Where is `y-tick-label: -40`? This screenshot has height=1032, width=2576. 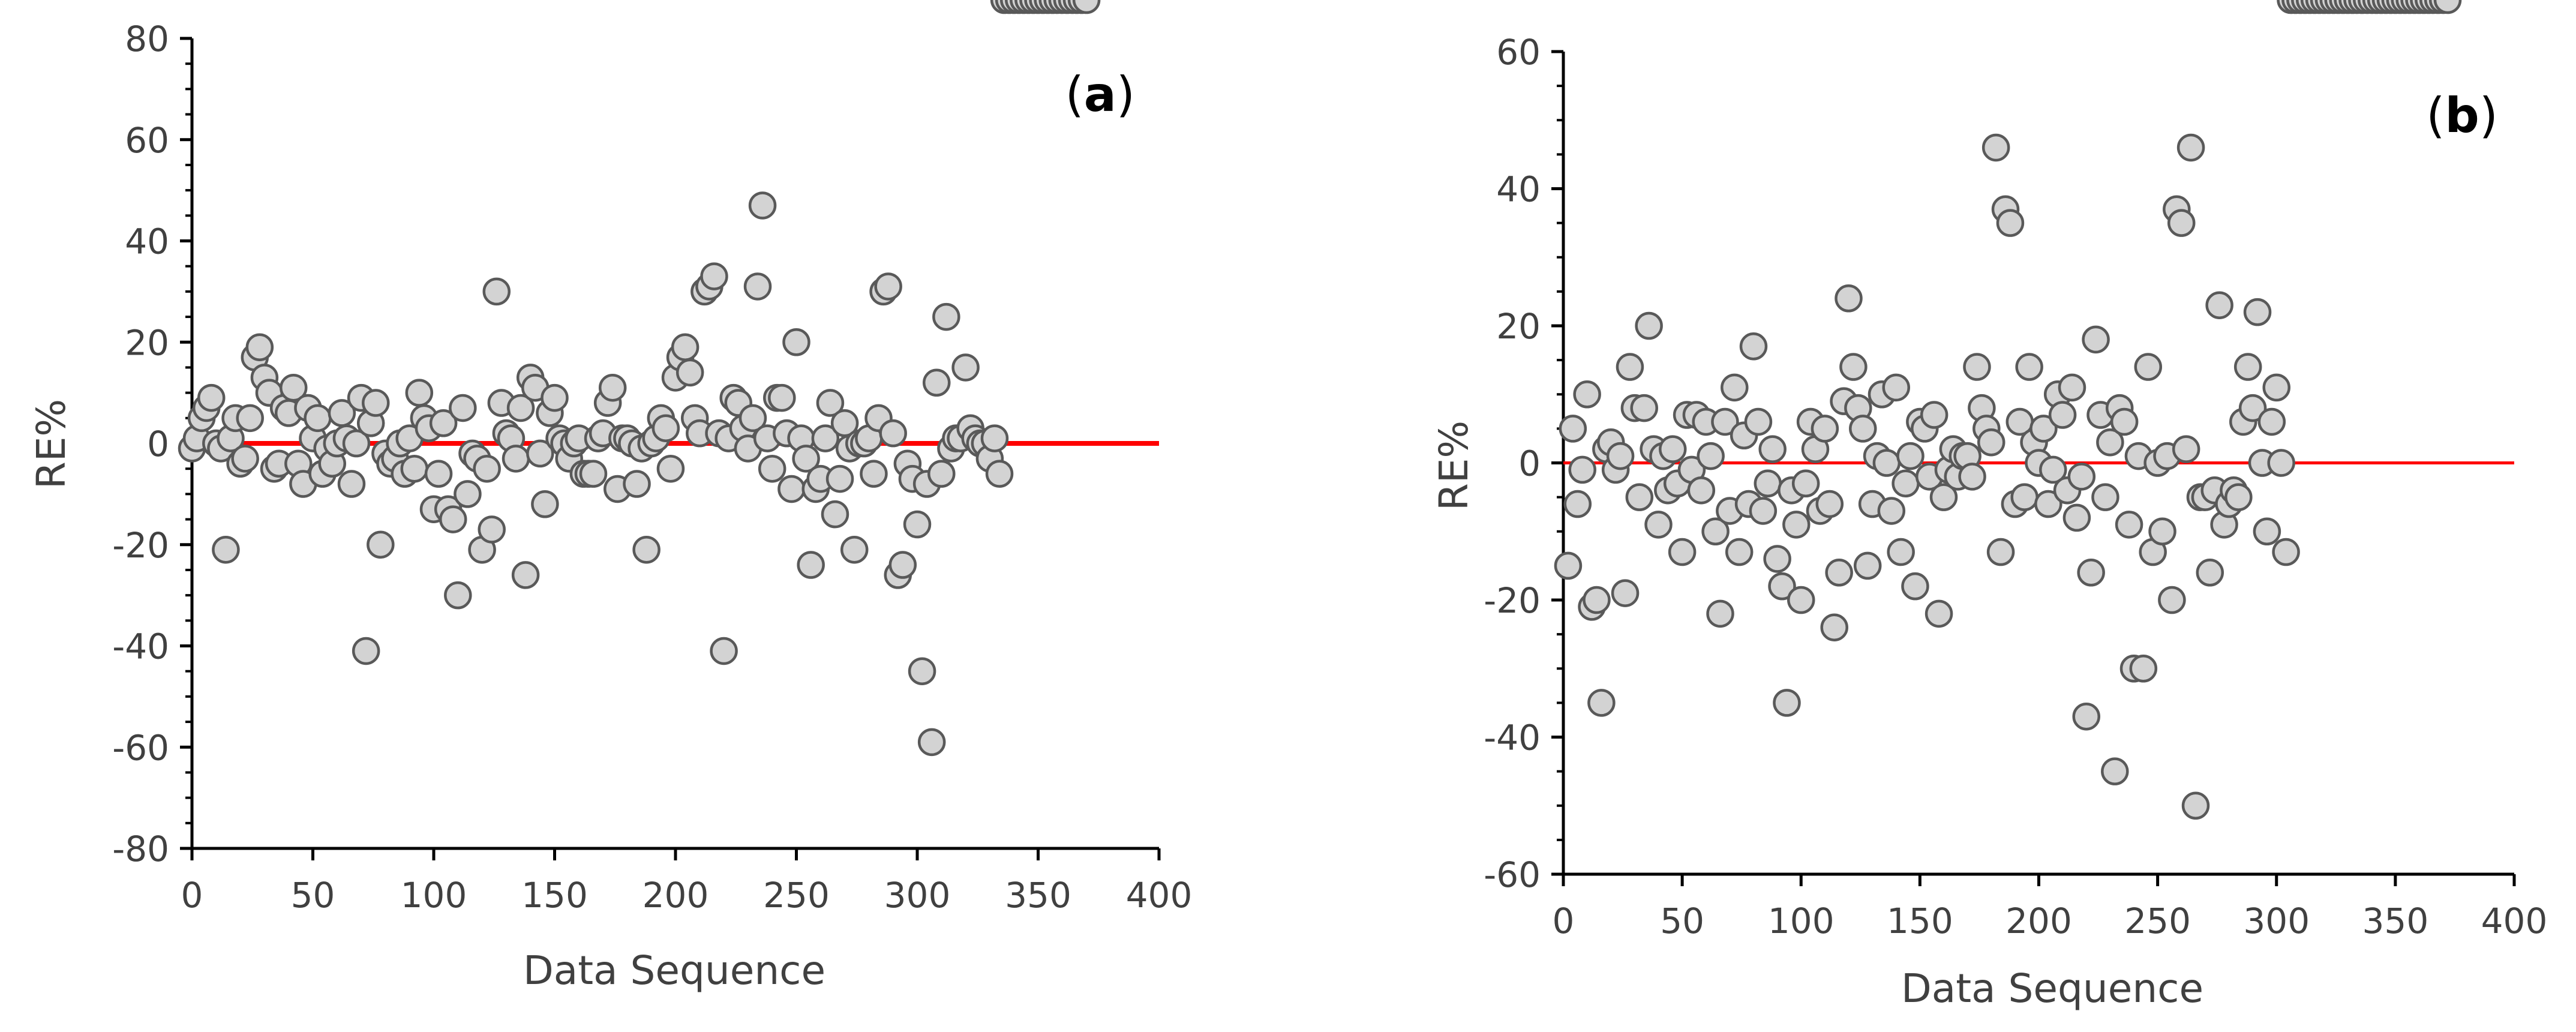 y-tick-label: -40 is located at coordinates (141, 646).